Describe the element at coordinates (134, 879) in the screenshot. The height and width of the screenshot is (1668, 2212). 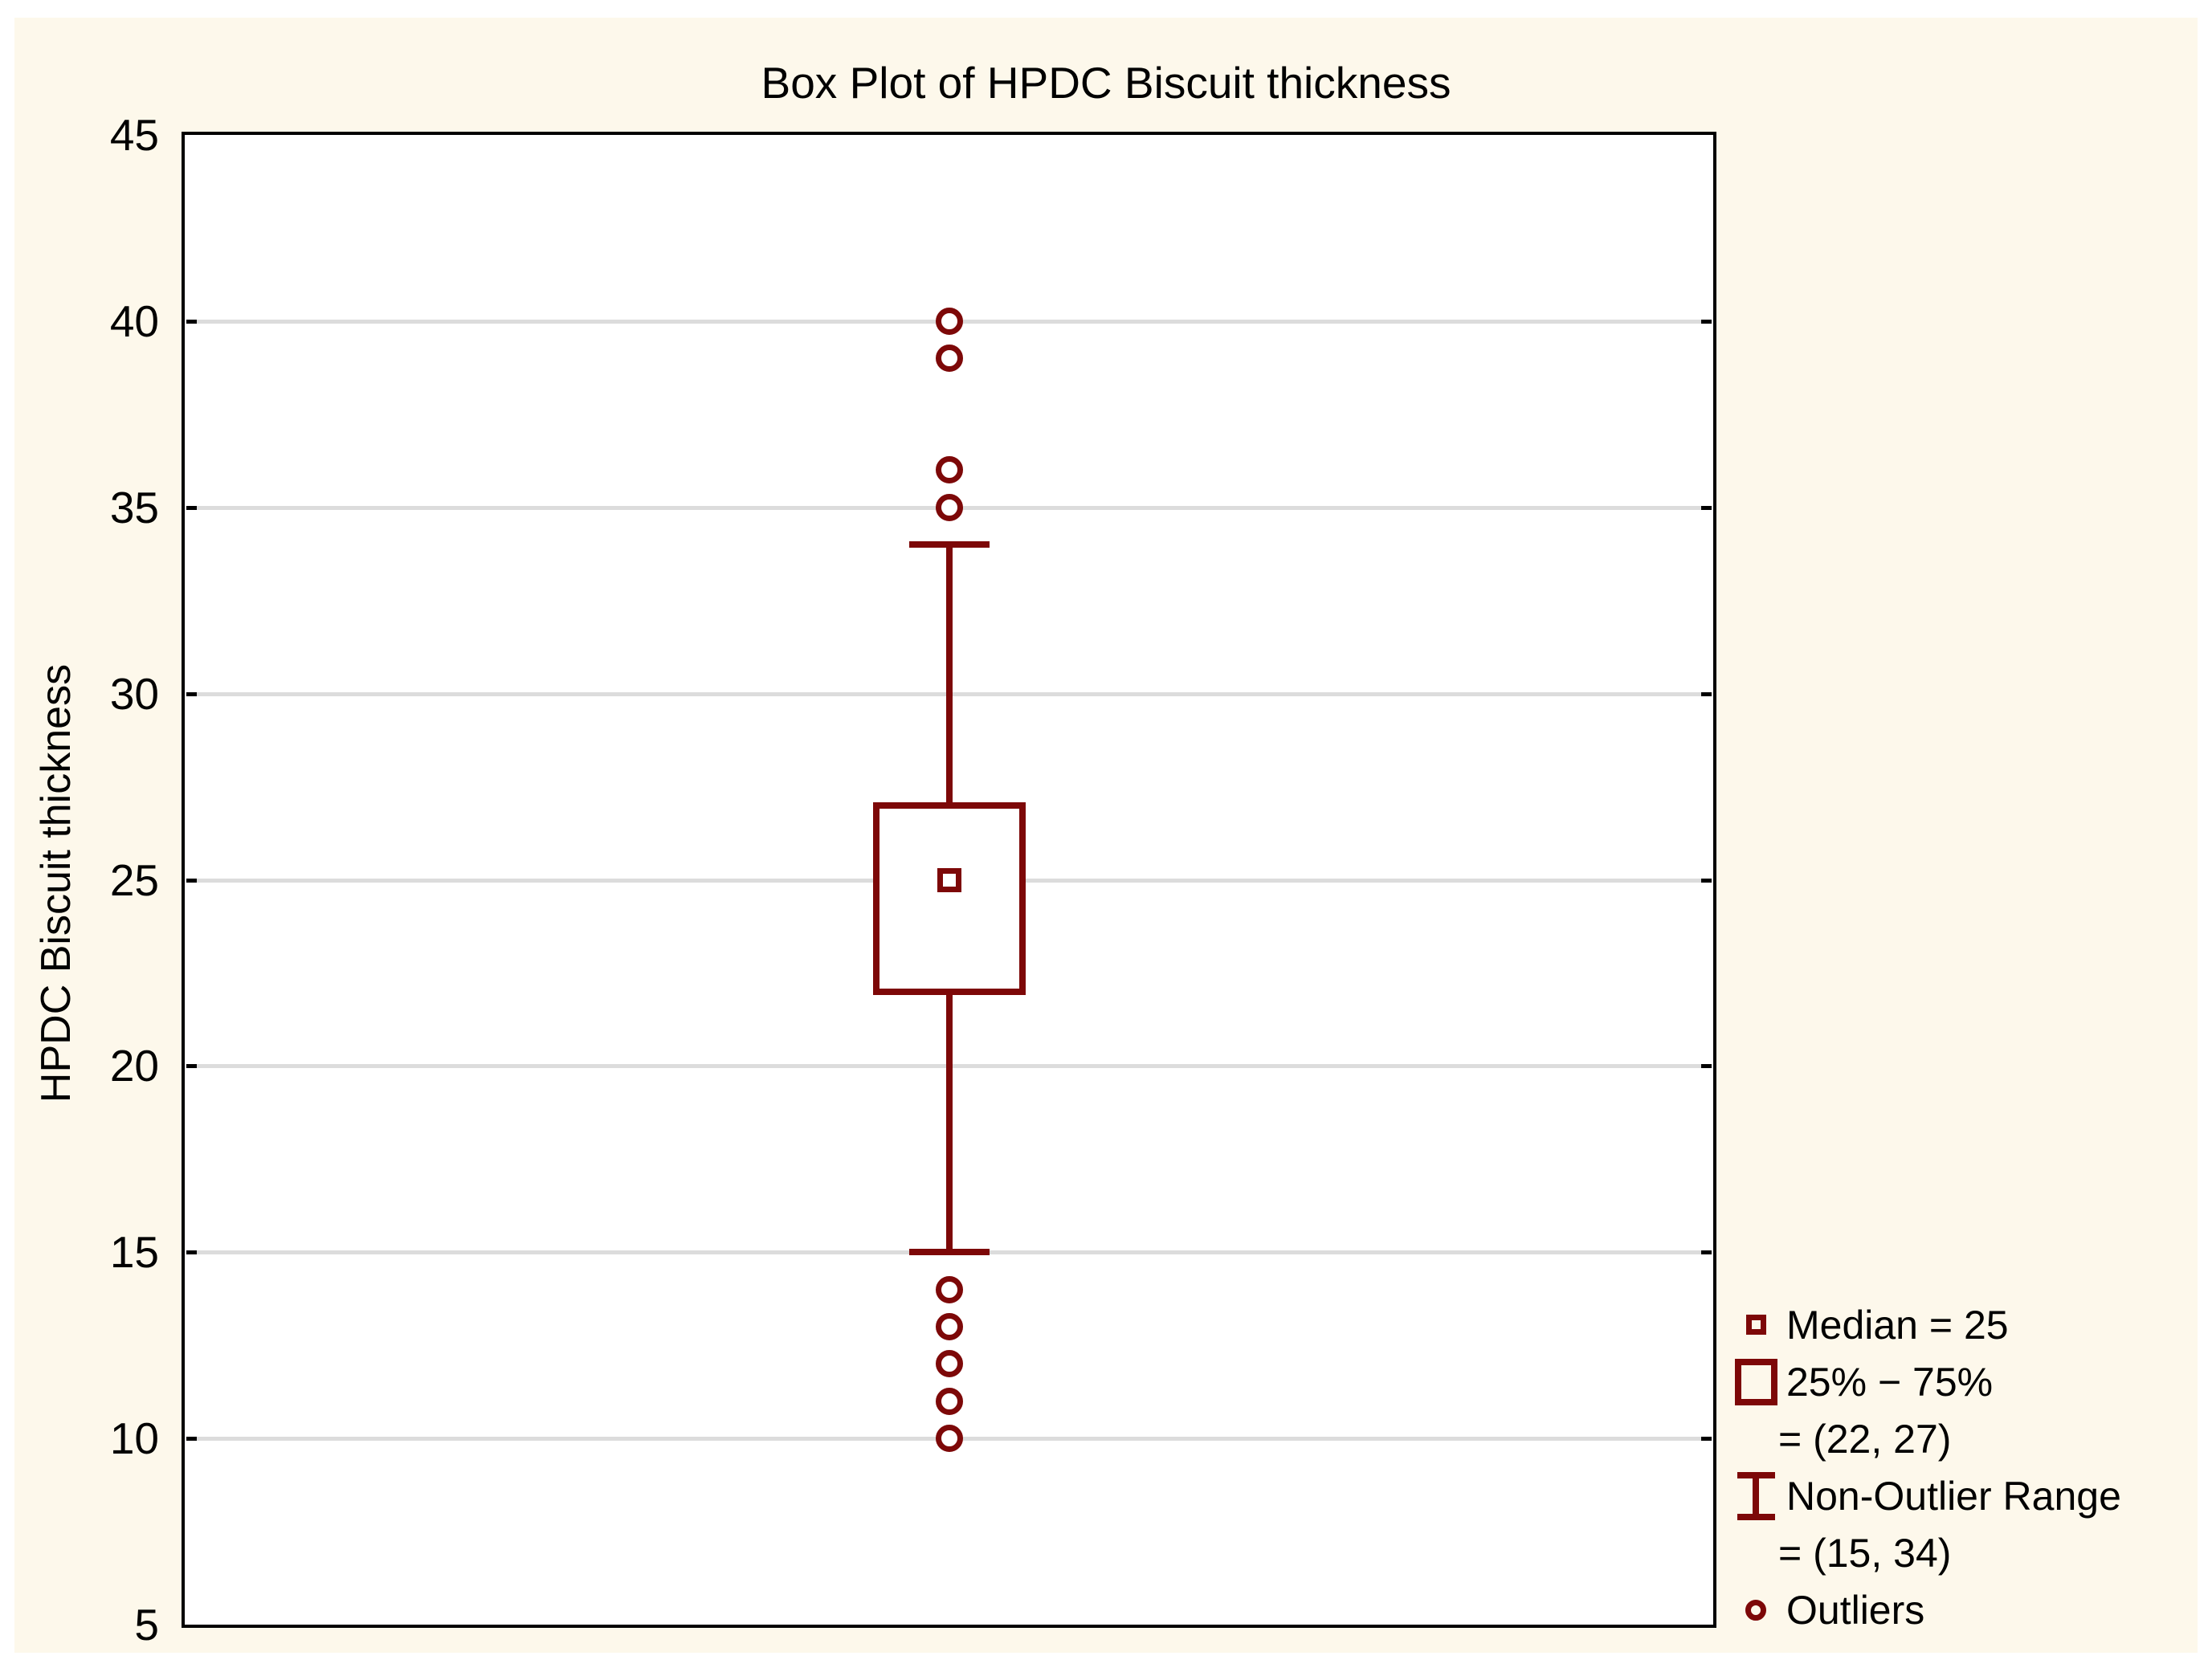
I see `y-tick-label-25: 25` at that location.